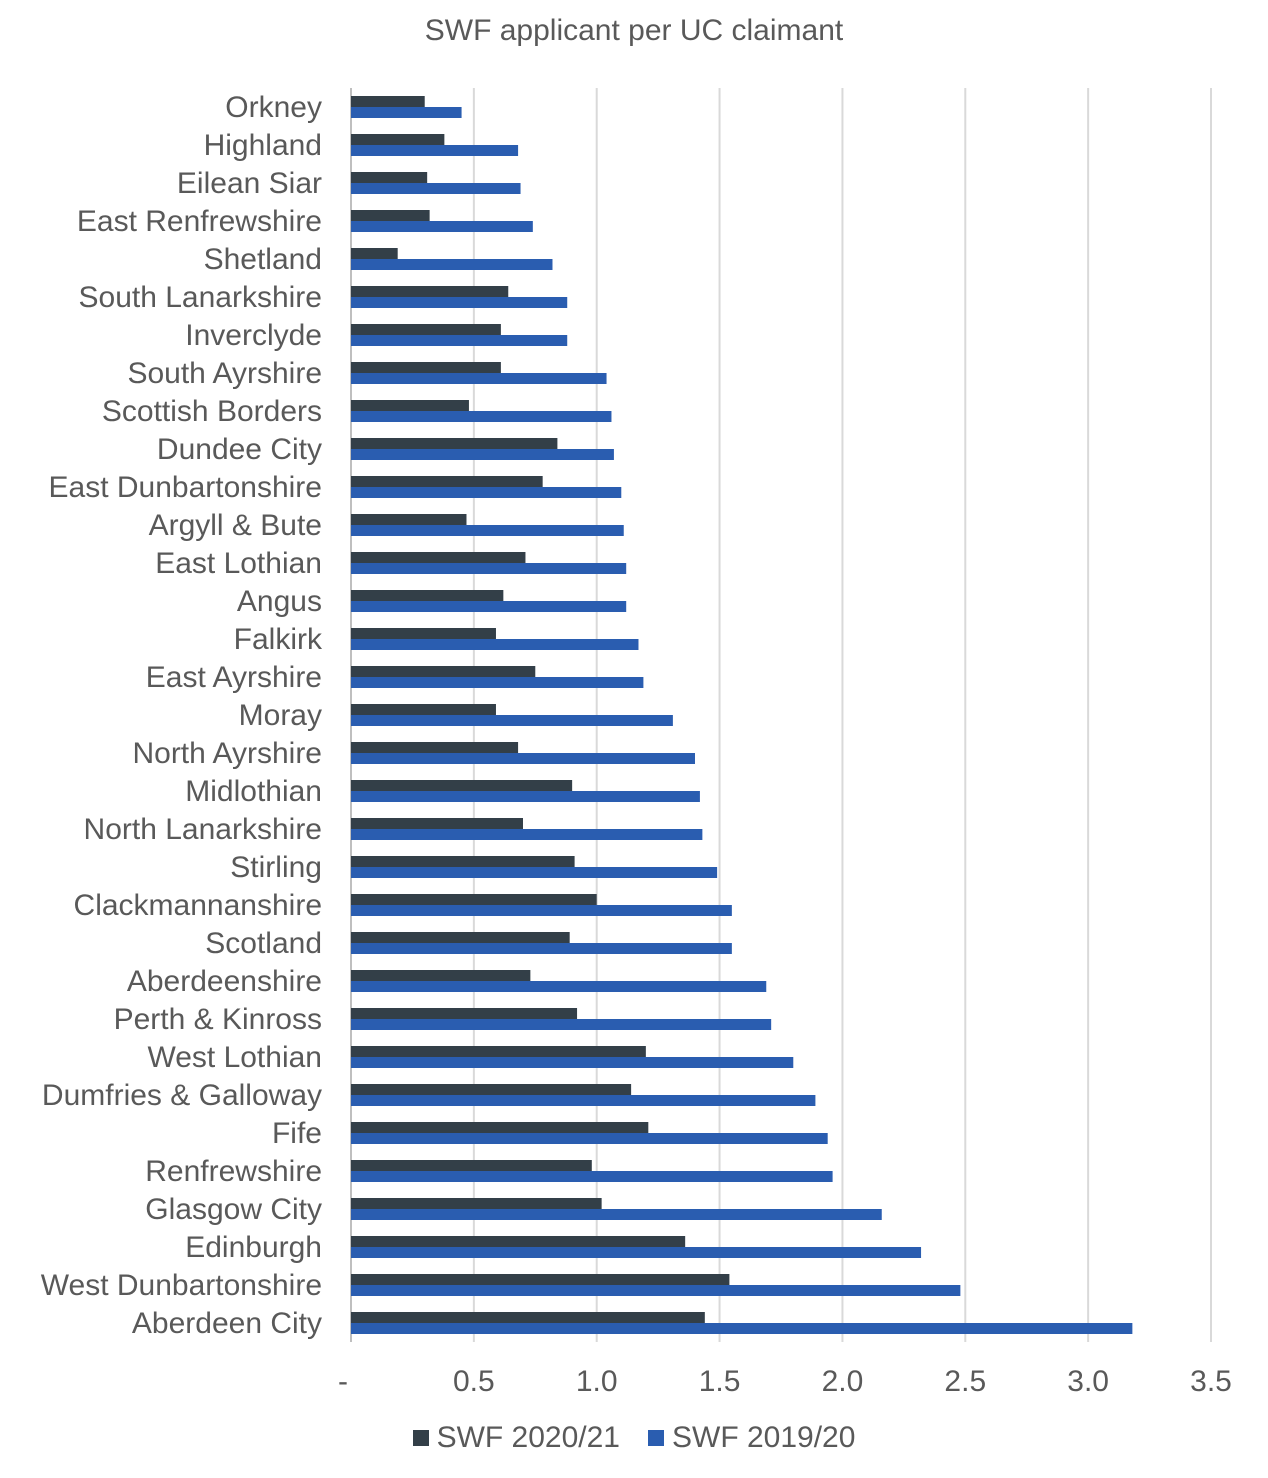 The width and height of the screenshot is (1268, 1478). I want to click on x-tick-label: 1.5, so click(720, 1381).